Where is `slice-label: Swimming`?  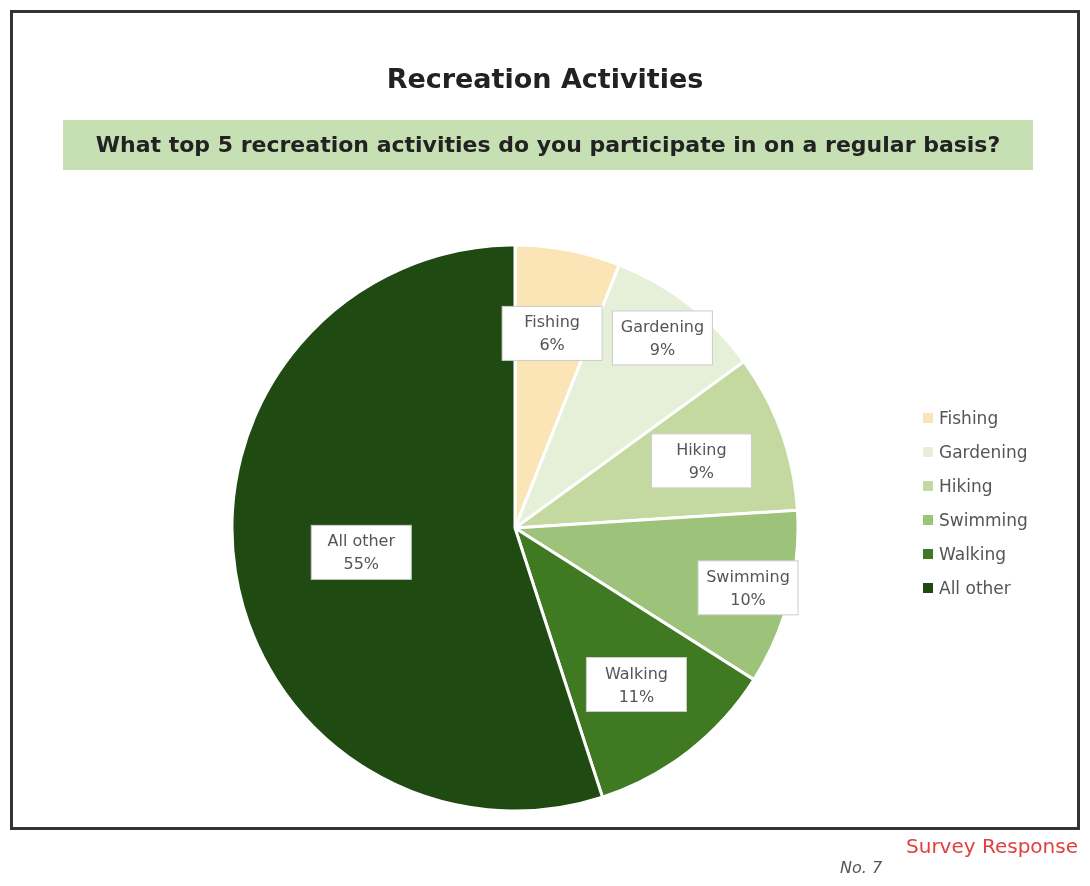
slice-label: Swimming is located at coordinates (748, 576).